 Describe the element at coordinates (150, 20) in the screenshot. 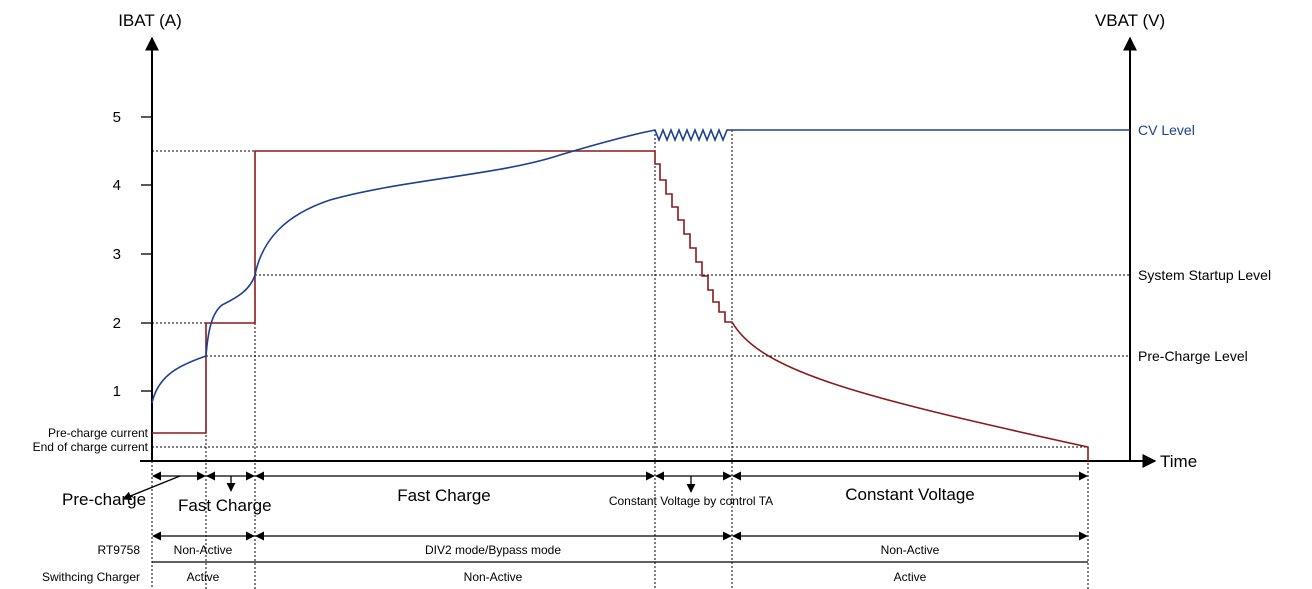

I see `left-axis-title: IBAT (A)` at that location.